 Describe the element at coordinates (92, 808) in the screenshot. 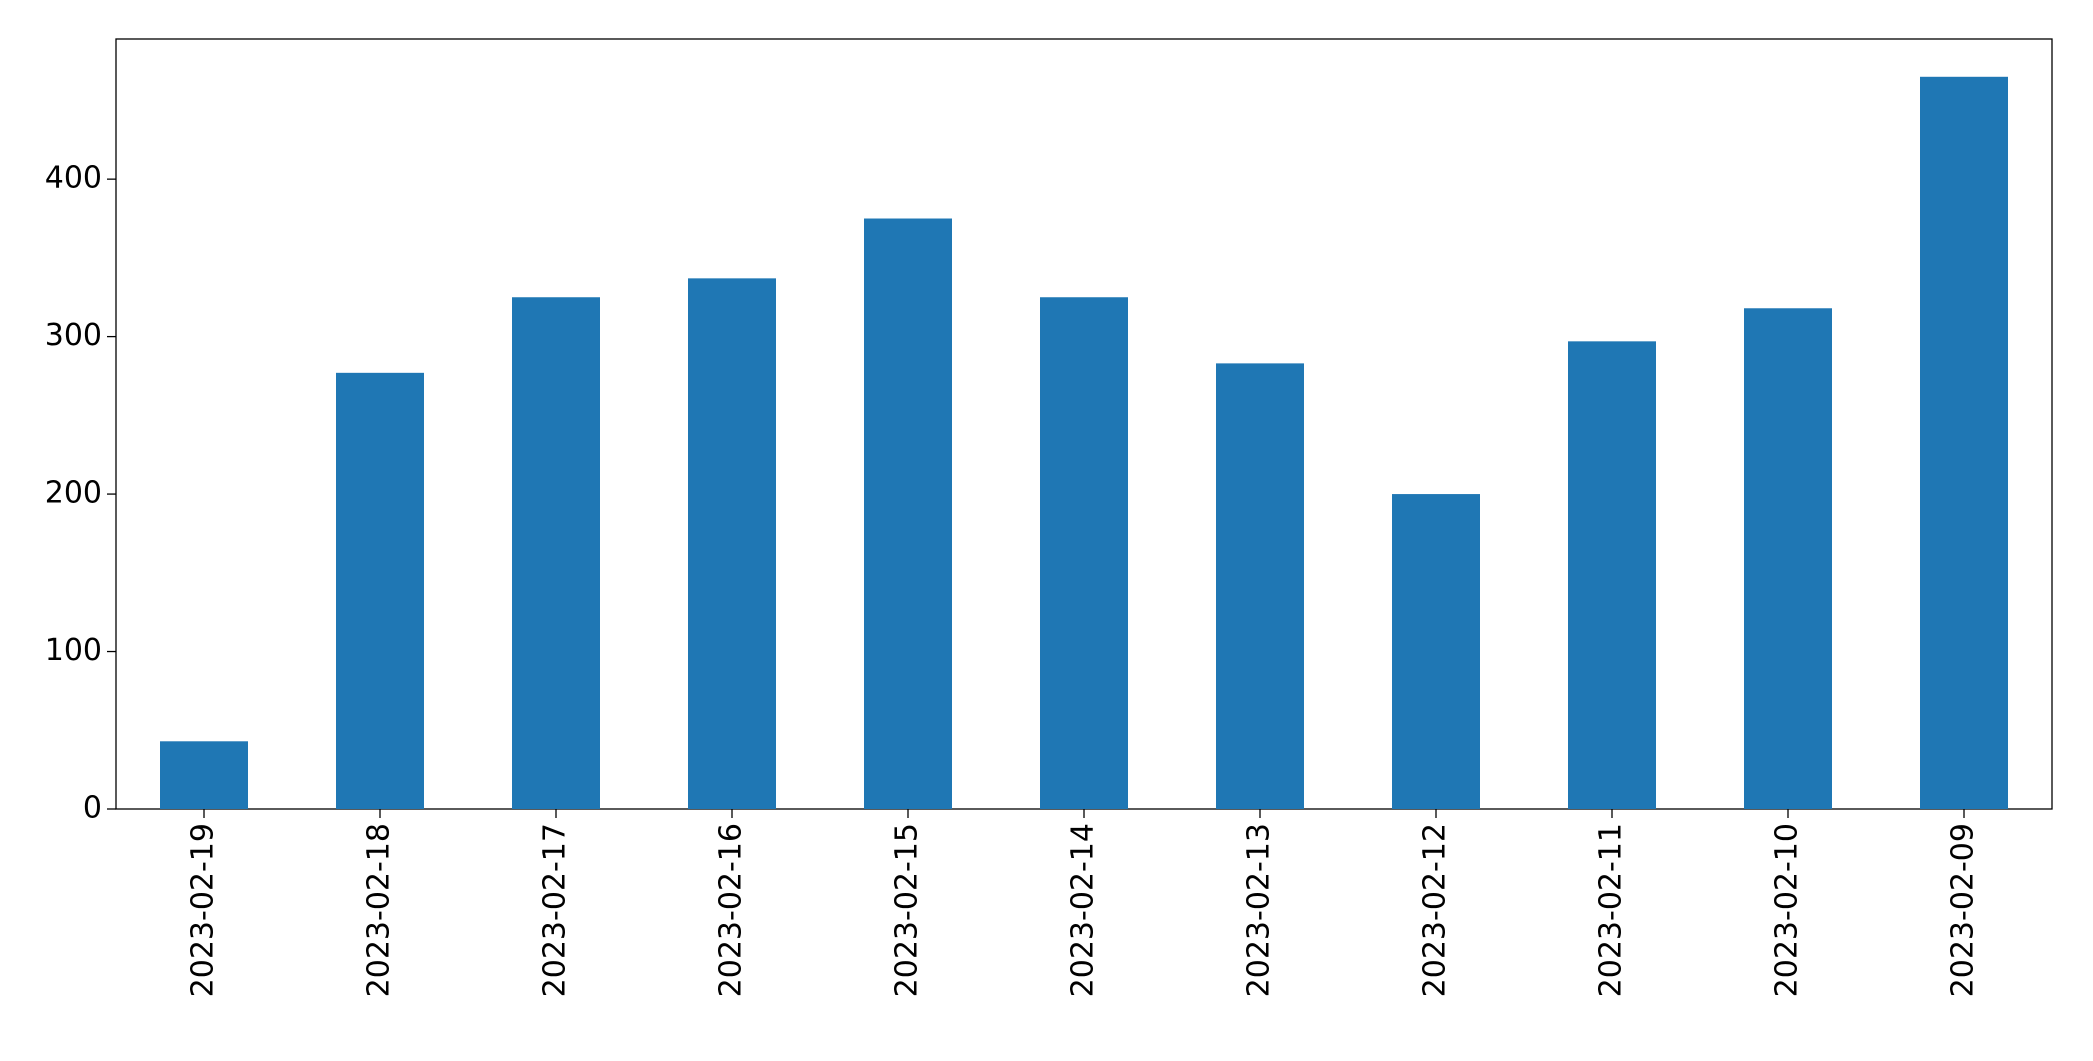

I see `y-tick-label: 0` at that location.